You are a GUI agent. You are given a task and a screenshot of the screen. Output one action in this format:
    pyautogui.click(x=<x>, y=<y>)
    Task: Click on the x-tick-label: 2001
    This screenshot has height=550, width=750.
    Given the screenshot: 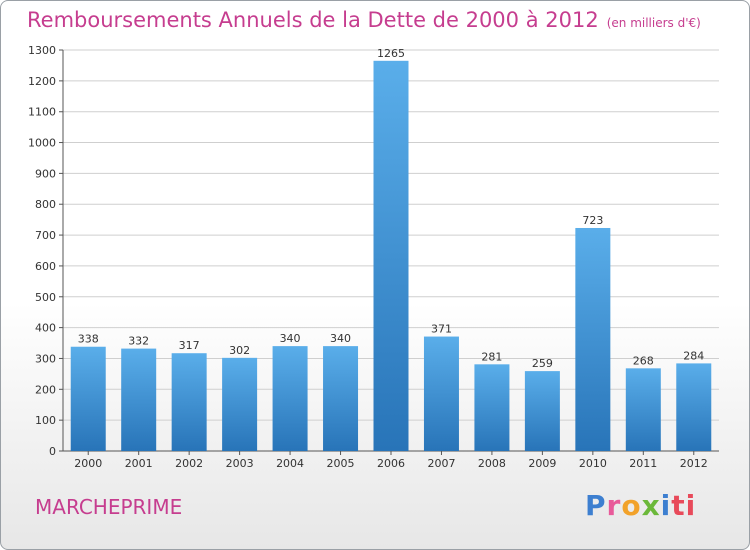 What is the action you would take?
    pyautogui.click(x=139, y=463)
    